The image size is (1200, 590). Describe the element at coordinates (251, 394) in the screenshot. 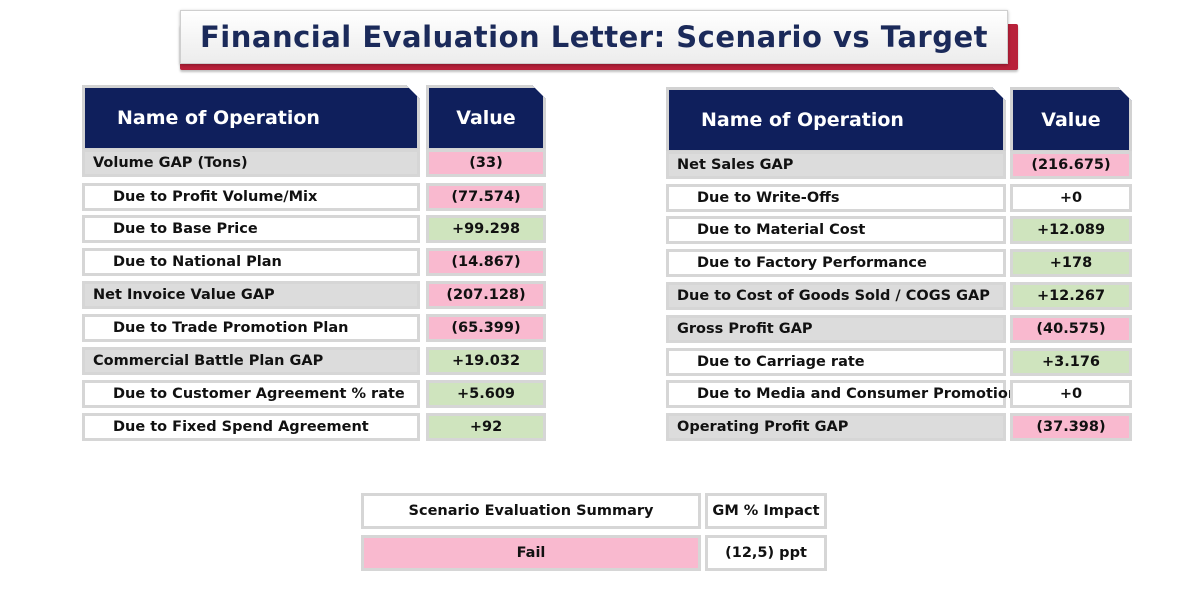

I see `operation-name: Due to Customer Agreement % rate` at that location.